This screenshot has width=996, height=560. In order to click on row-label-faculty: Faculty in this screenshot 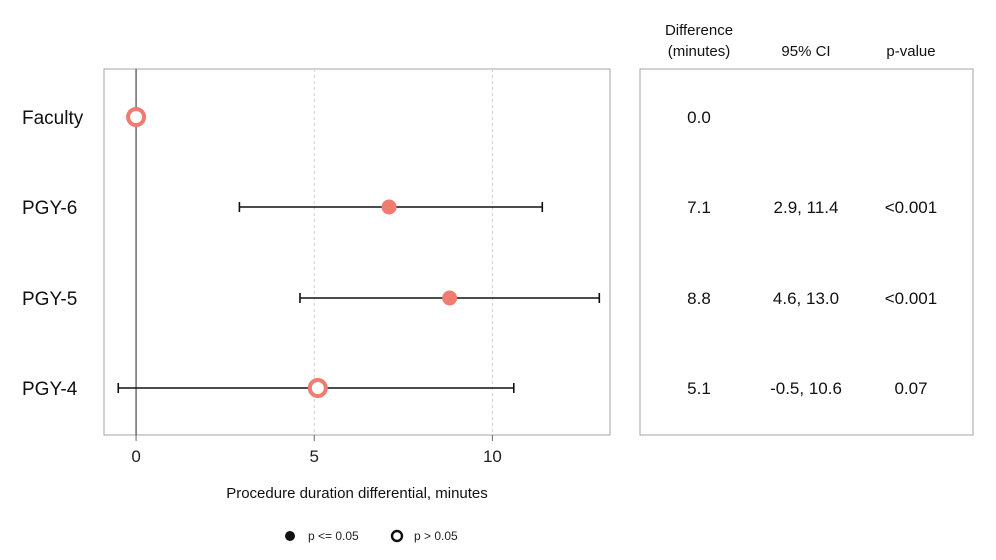, I will do `click(53, 118)`.